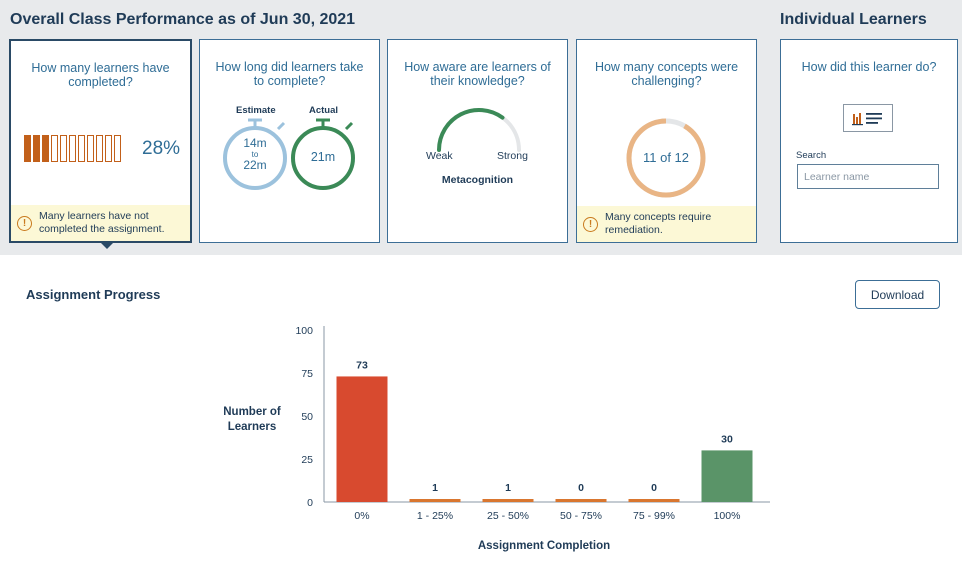 The height and width of the screenshot is (571, 962). Describe the element at coordinates (252, 419) in the screenshot. I see `chart-y-axis-label: Number of Learners` at that location.